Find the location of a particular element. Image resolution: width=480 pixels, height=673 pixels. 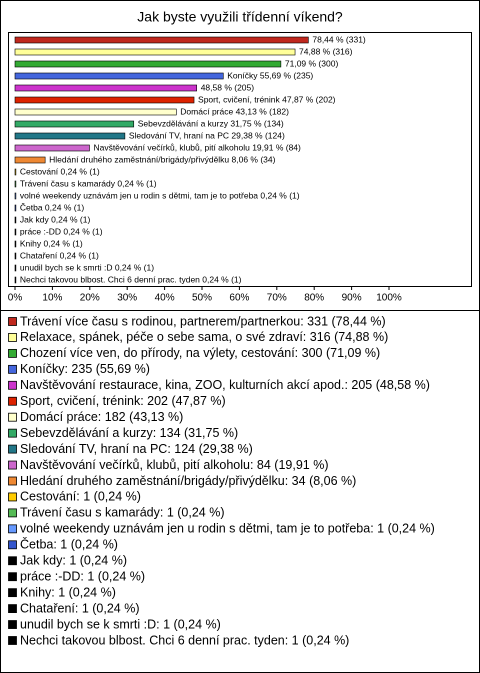

value-label: Cestování 0,24 % (1) is located at coordinates (60, 171).